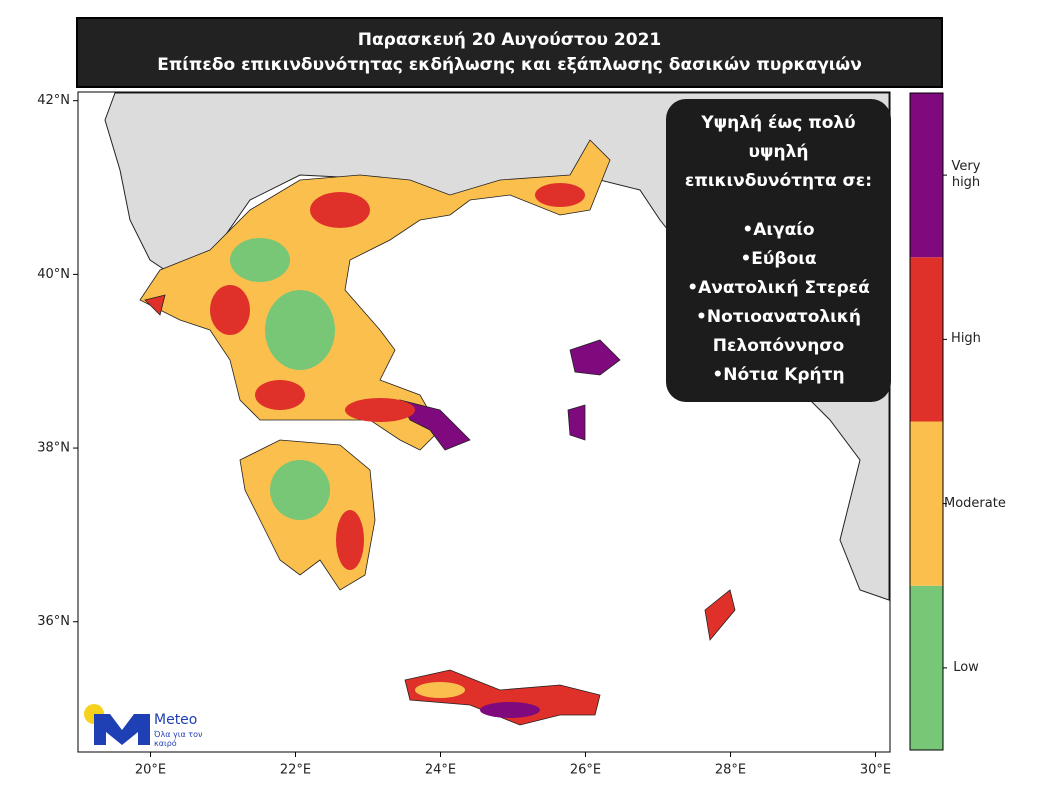 This screenshot has height=792, width=1044. What do you see at coordinates (53, 100) in the screenshot?
I see `y-tick-label: 42°N` at bounding box center [53, 100].